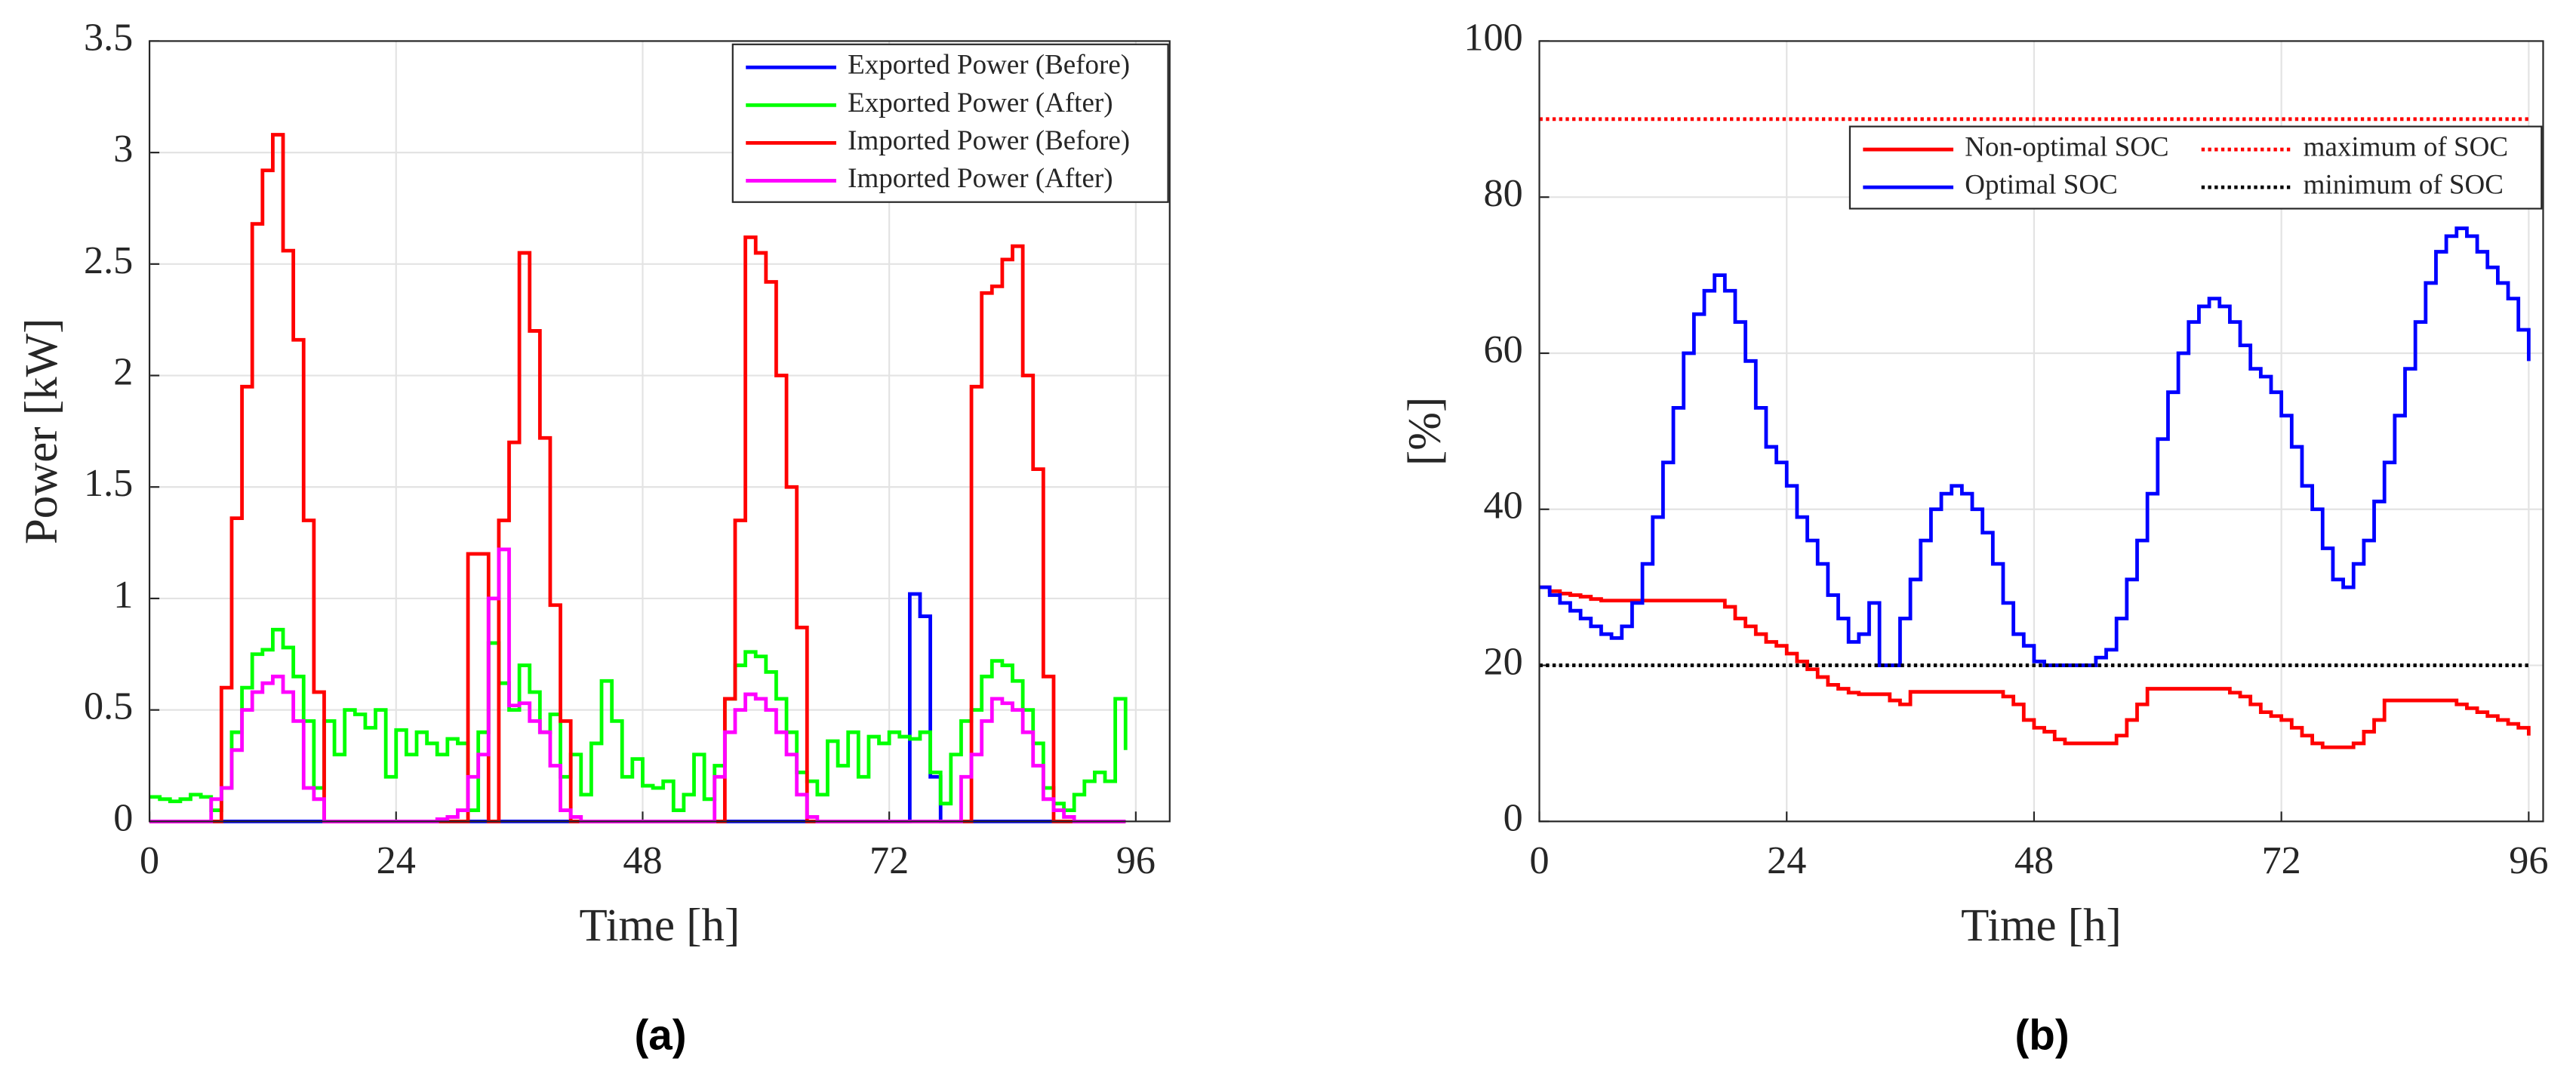 Image resolution: width=2576 pixels, height=1074 pixels. Describe the element at coordinates (2406, 147) in the screenshot. I see `legend-label: maximum of SOC` at that location.